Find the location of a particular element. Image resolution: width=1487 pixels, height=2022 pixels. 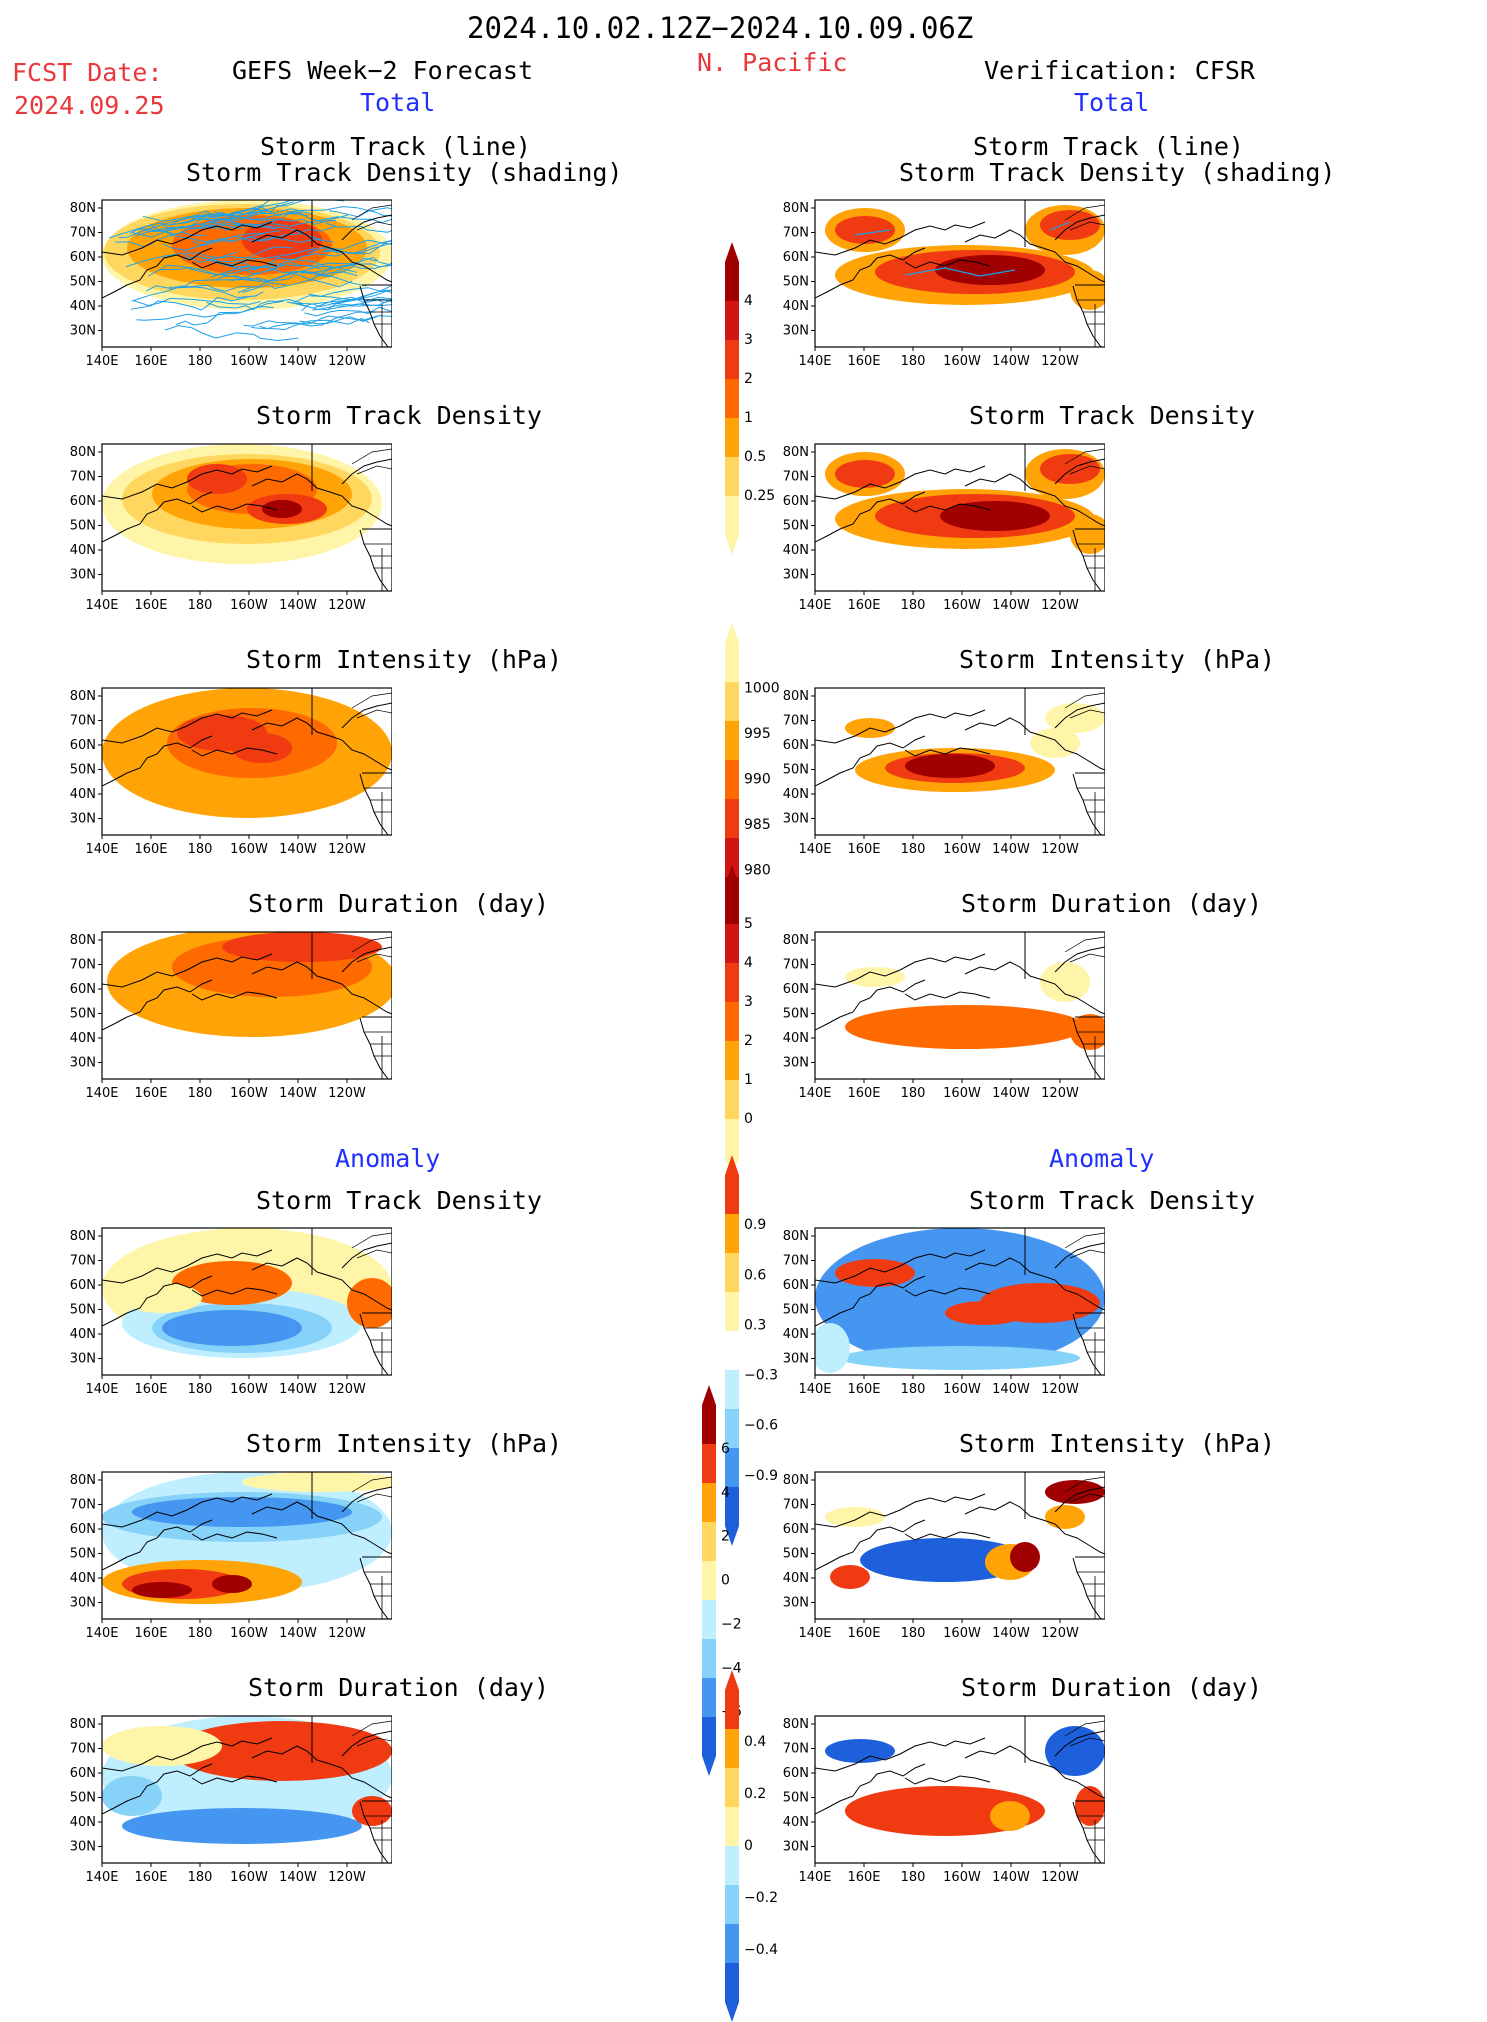

title-track-shading-left: Storm Track Density (shading) is located at coordinates (404, 172).